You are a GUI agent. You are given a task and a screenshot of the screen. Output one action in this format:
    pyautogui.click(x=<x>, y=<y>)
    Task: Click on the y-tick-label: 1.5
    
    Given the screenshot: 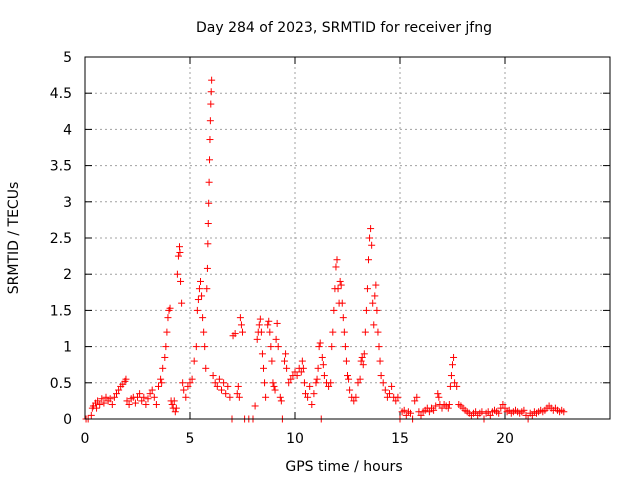 What is the action you would take?
    pyautogui.click(x=61, y=311)
    